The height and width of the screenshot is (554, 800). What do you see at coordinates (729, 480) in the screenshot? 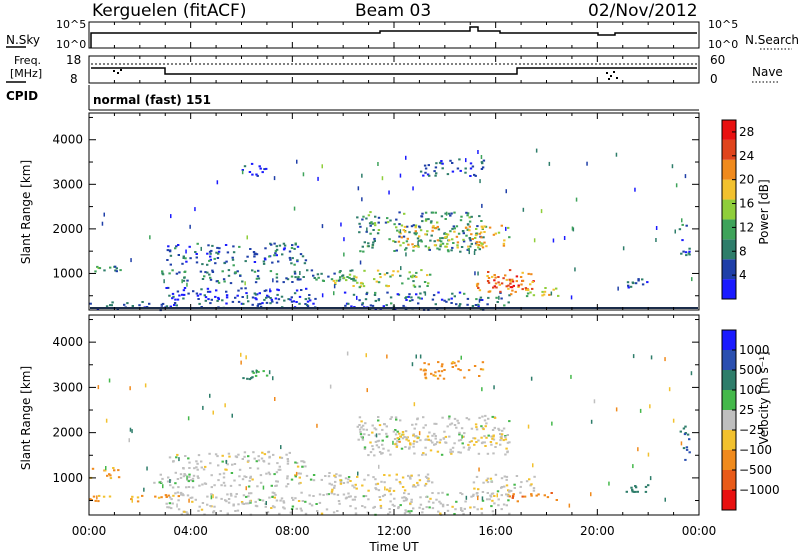
I see `colorbar-segment` at bounding box center [729, 480].